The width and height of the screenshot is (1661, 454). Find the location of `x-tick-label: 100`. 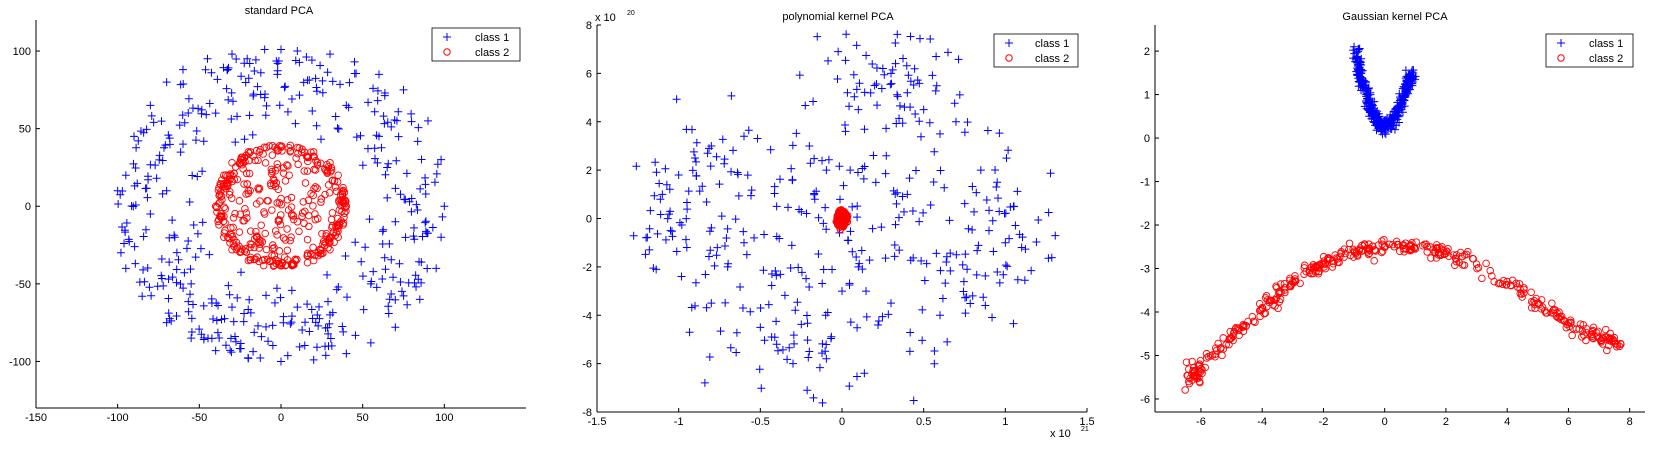

x-tick-label: 100 is located at coordinates (444, 418).